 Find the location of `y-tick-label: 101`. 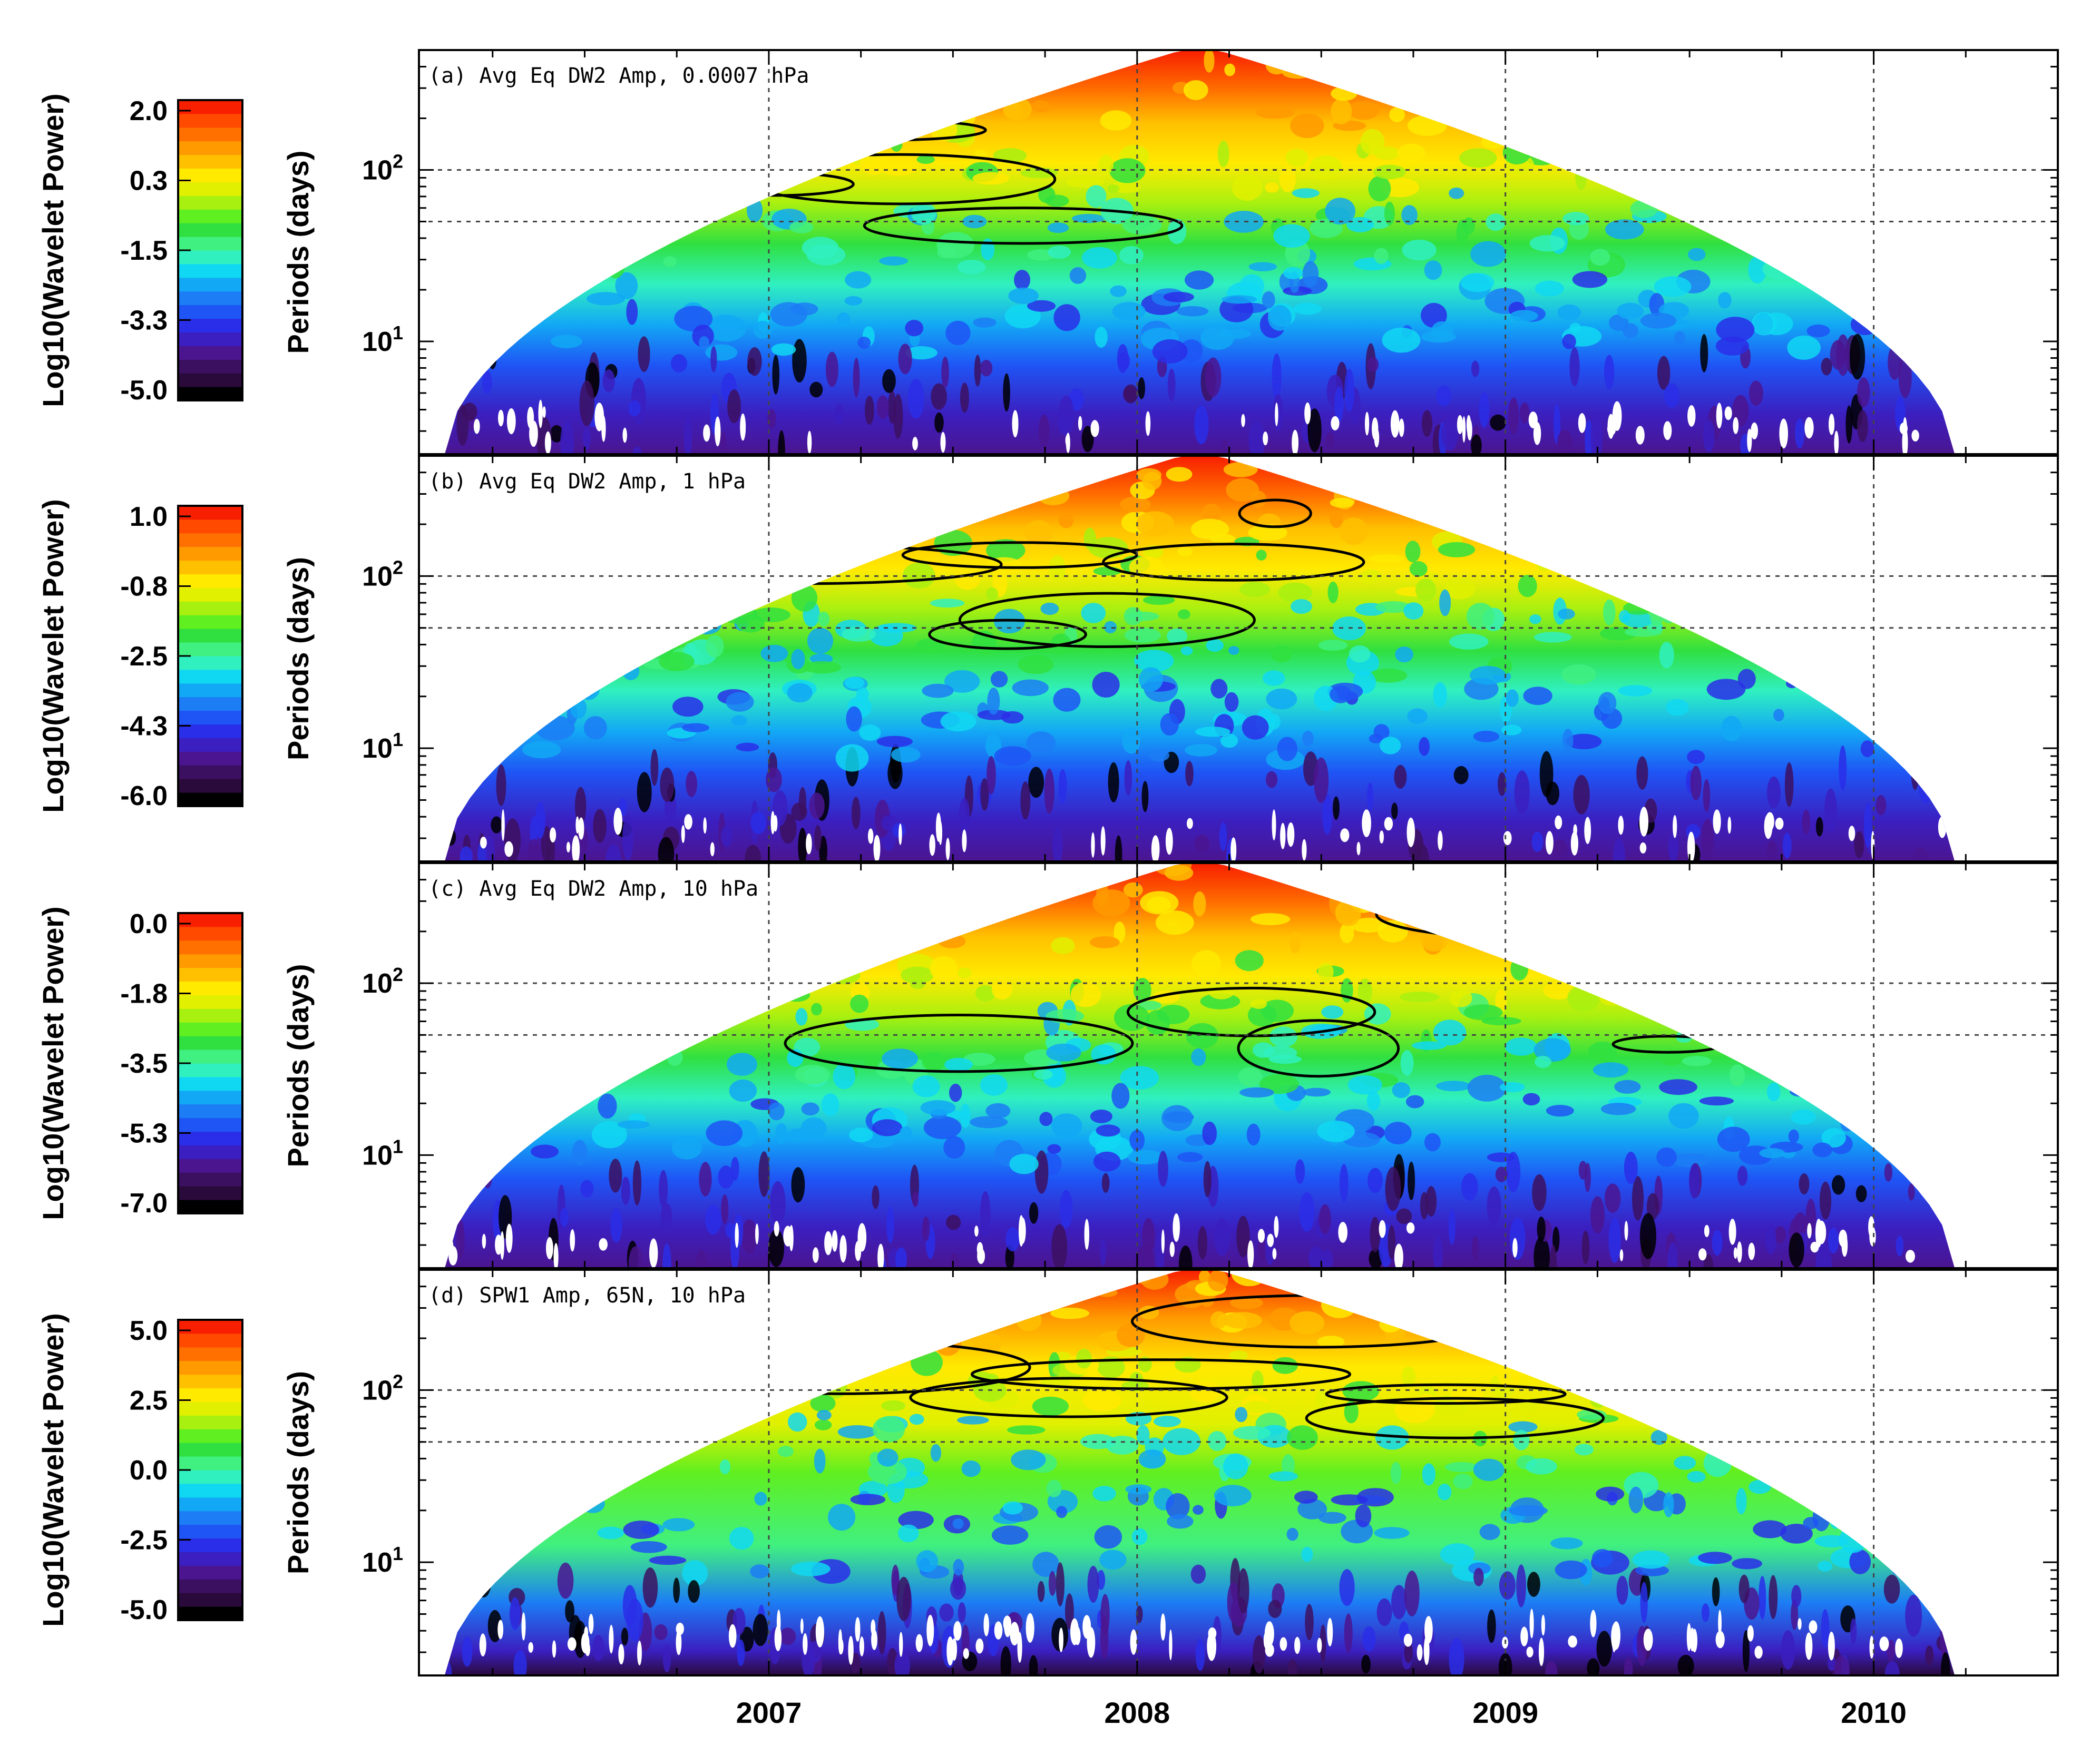

y-tick-label: 101 is located at coordinates (382, 1560).